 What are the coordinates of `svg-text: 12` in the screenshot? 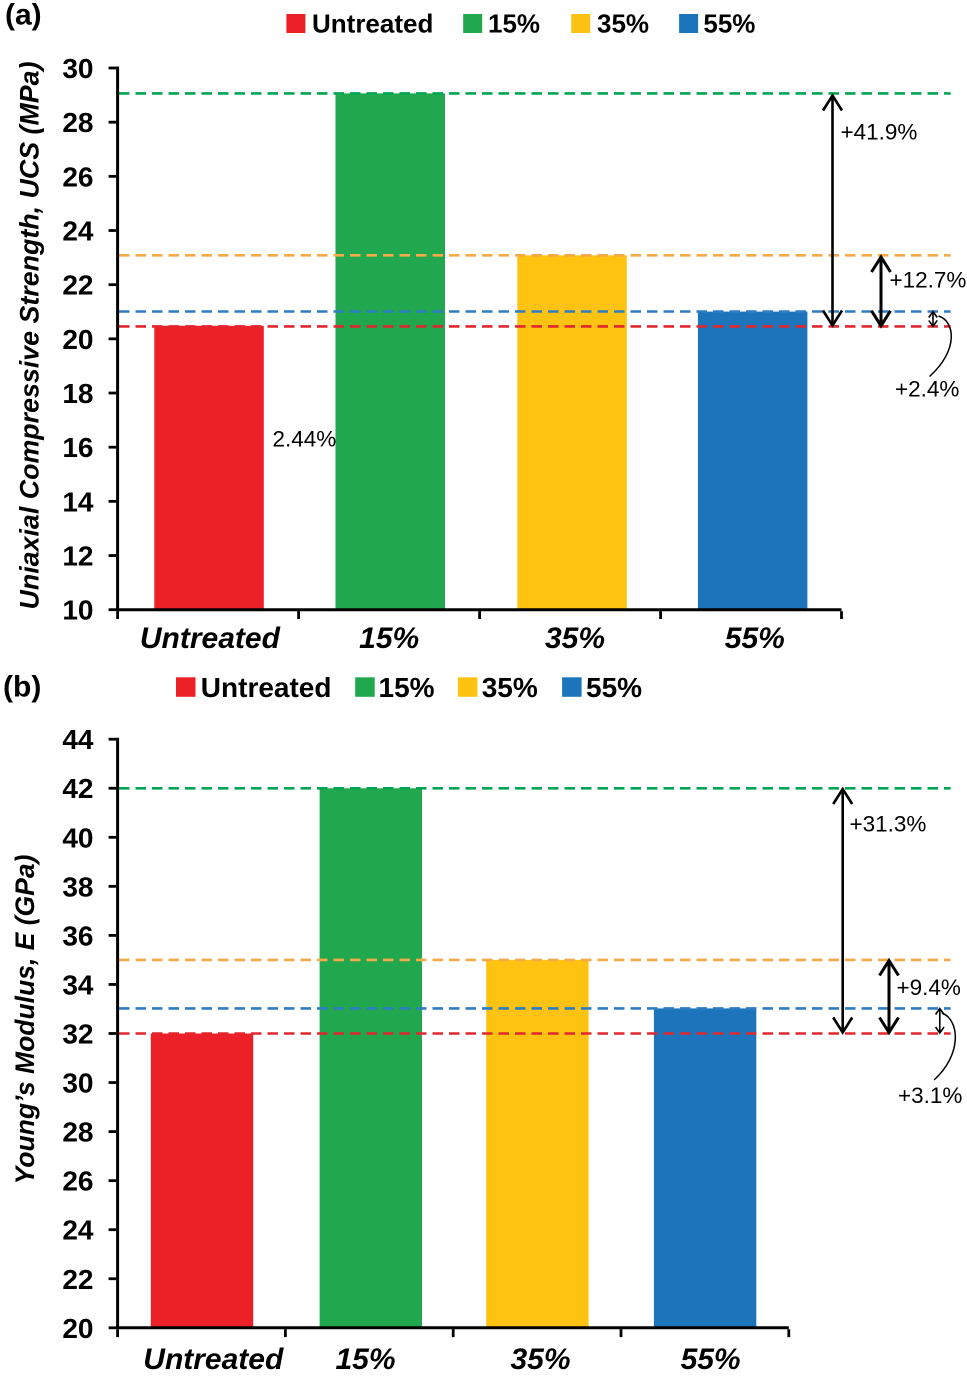 It's located at (77, 556).